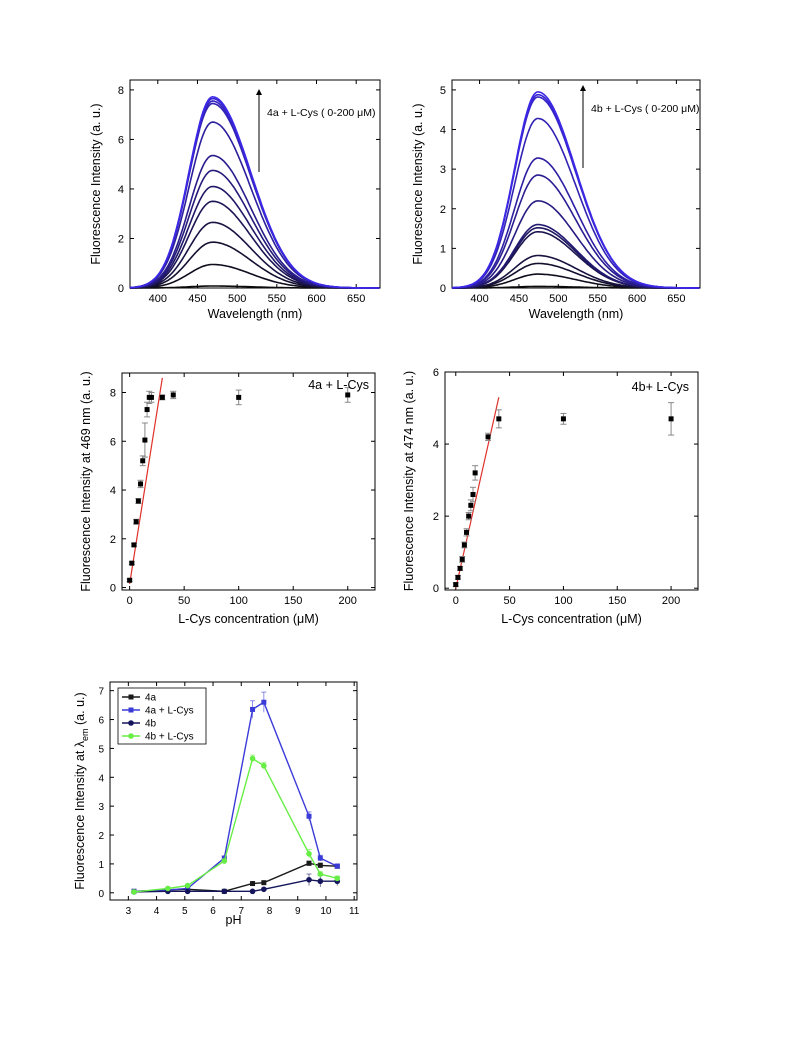 This screenshot has height=1057, width=793. What do you see at coordinates (213, 911) in the screenshot?
I see `x-tick-label: 6` at bounding box center [213, 911].